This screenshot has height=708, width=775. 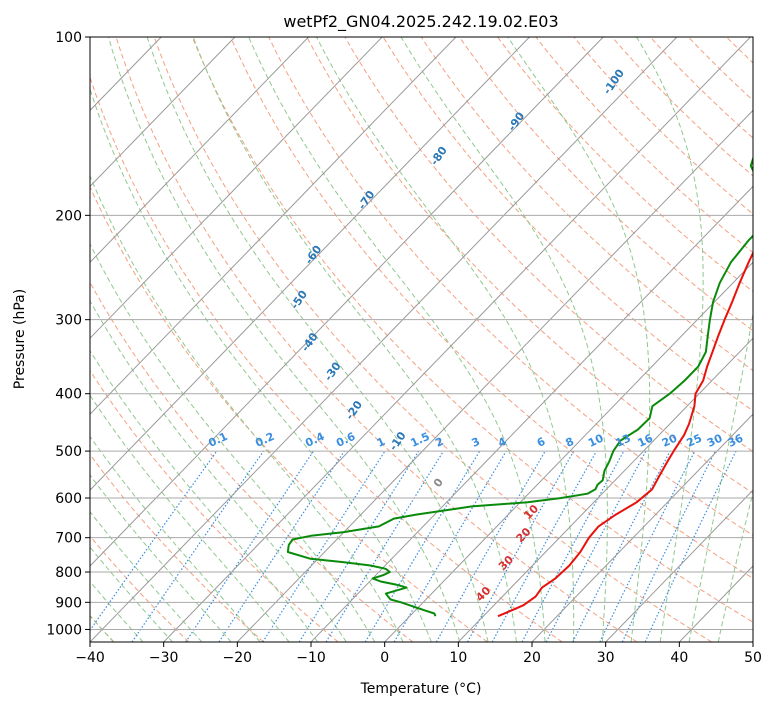 I want to click on dry-adiabat-label: 40, so click(x=483, y=594).